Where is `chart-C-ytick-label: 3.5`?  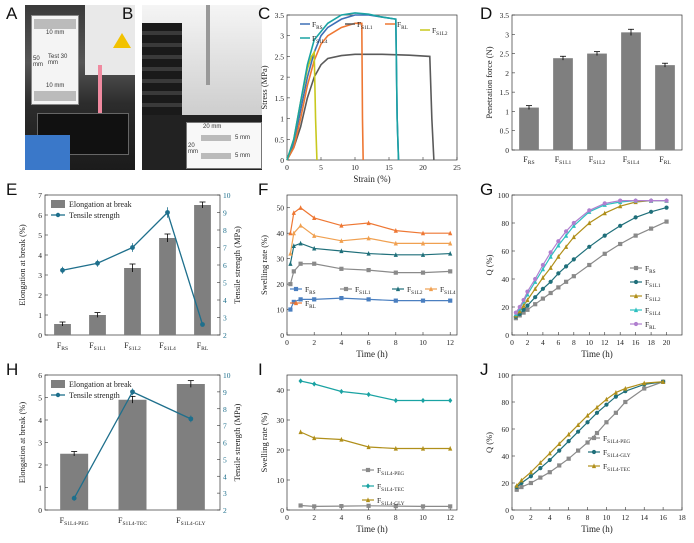 chart-C-ytick-label: 3.5 is located at coordinates (280, 15).